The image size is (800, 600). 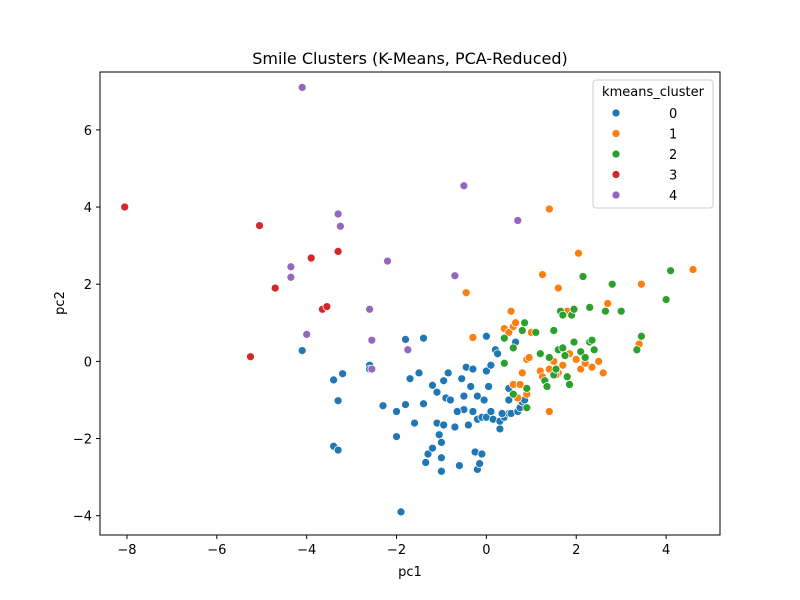 I want to click on x-tick-label: 0, so click(x=486, y=550).